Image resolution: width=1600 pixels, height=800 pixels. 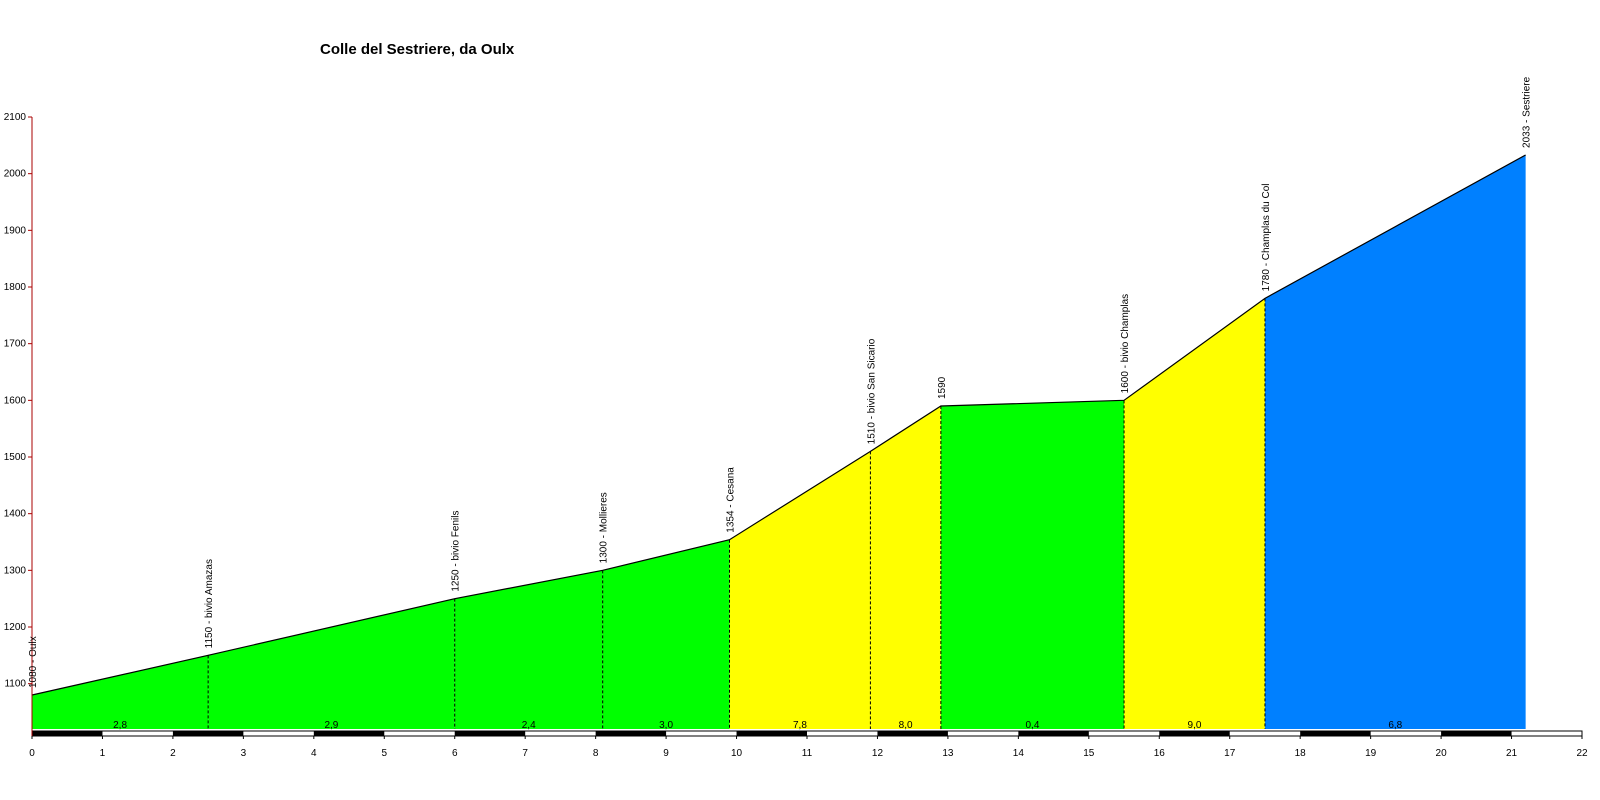 What do you see at coordinates (1033, 725) in the screenshot?
I see `grade-label-7: 0,4` at bounding box center [1033, 725].